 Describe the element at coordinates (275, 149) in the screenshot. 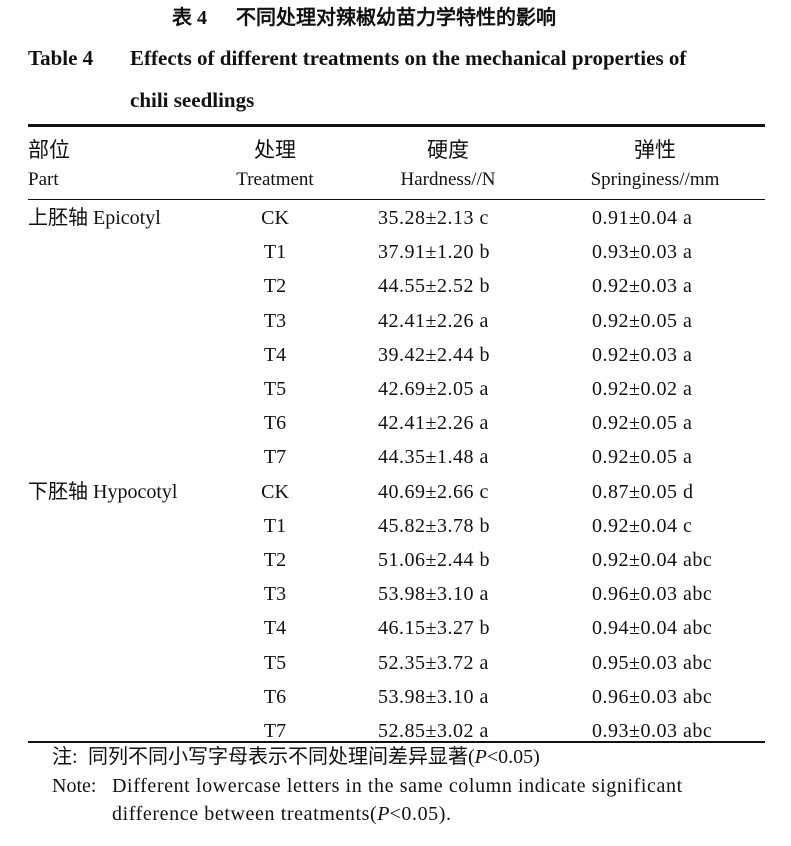

I see `header-cn: 处理` at that location.